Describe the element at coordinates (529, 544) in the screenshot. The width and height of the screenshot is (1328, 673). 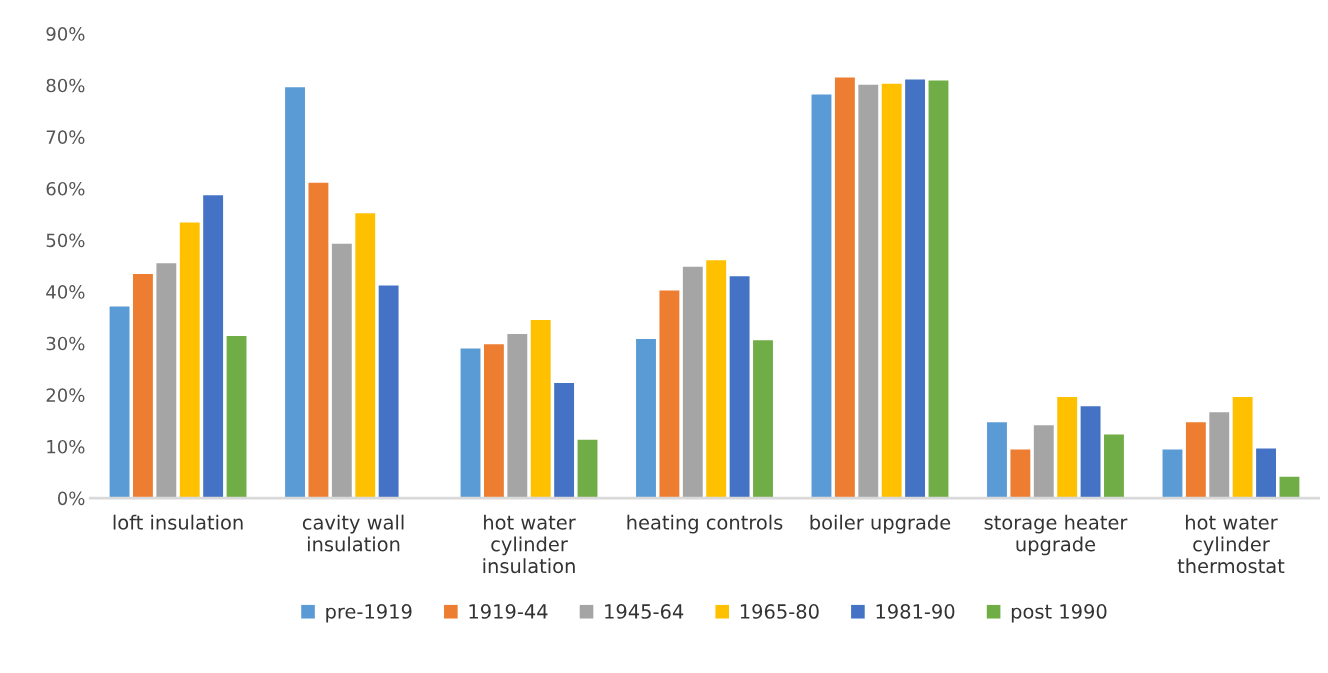
I see `x-tick-label: hot water cylinder insulation` at that location.